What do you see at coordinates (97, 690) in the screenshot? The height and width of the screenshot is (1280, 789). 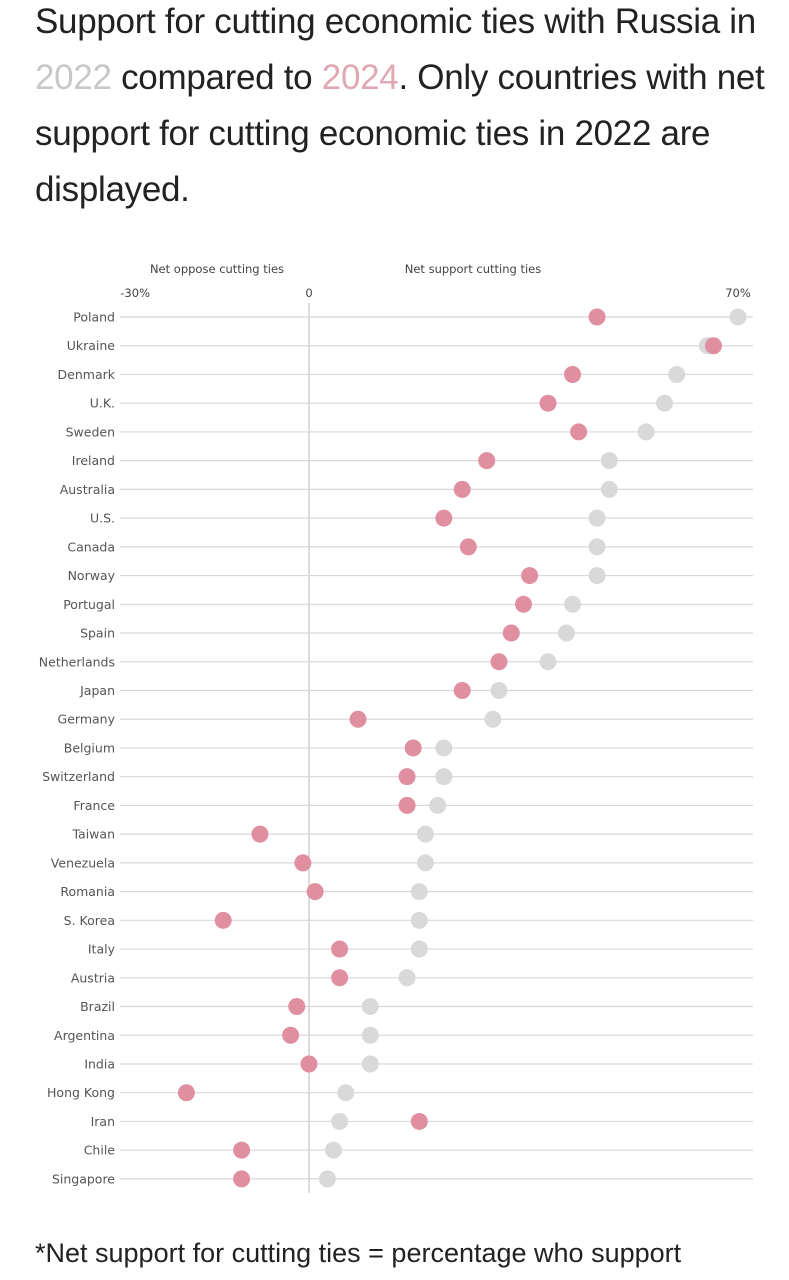 I see `country-label: Japan` at bounding box center [97, 690].